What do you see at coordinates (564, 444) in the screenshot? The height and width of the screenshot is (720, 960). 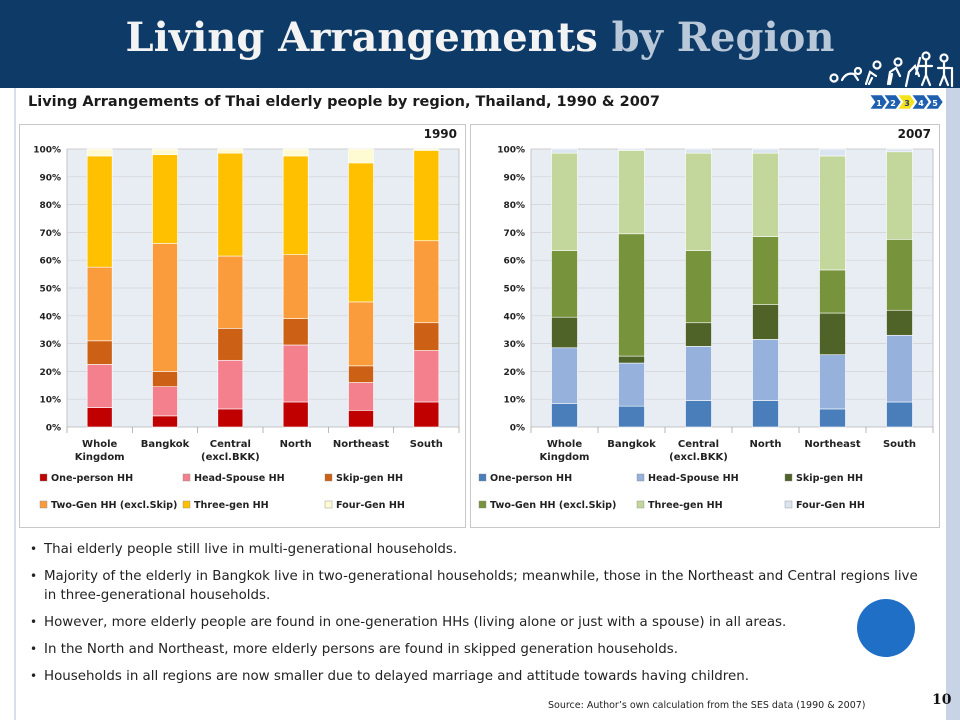 I see `x-tick-label: Whole` at bounding box center [564, 444].